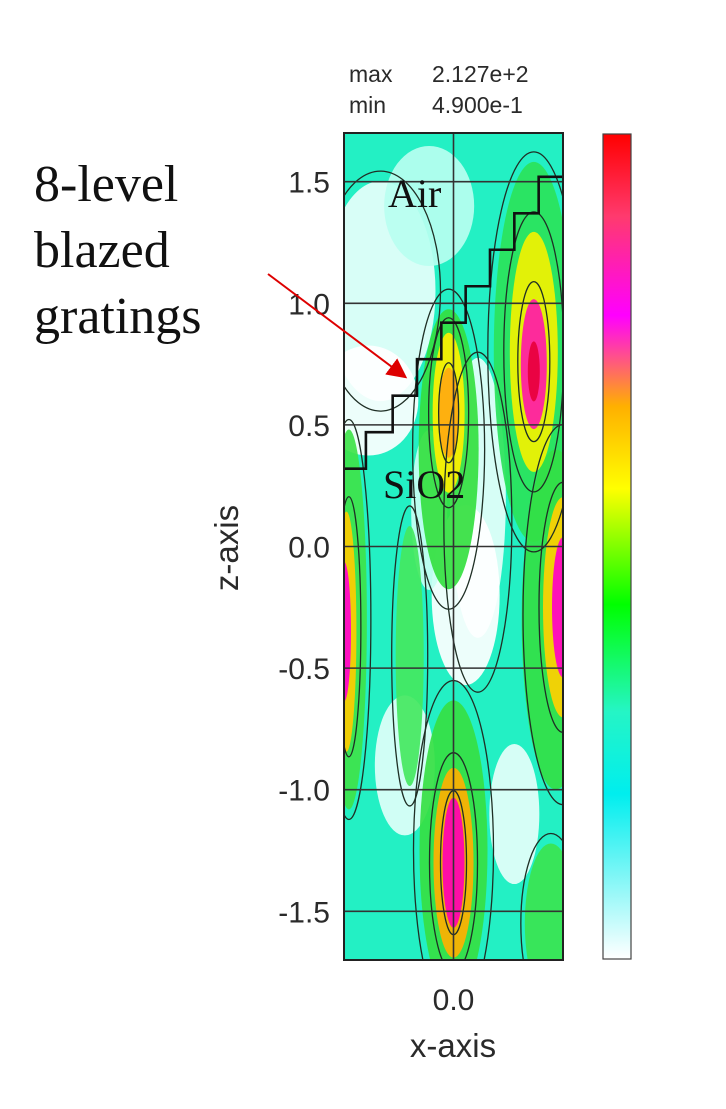 The height and width of the screenshot is (1109, 726). Describe the element at coordinates (106, 184) in the screenshot. I see `annotation-line-1: 8-level` at that location.